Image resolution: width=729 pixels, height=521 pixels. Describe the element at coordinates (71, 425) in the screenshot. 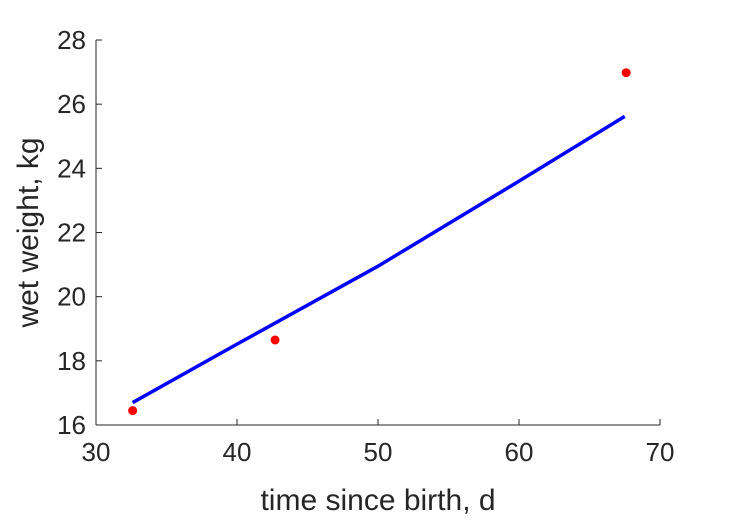

I see `y-tick-label: 16` at that location.